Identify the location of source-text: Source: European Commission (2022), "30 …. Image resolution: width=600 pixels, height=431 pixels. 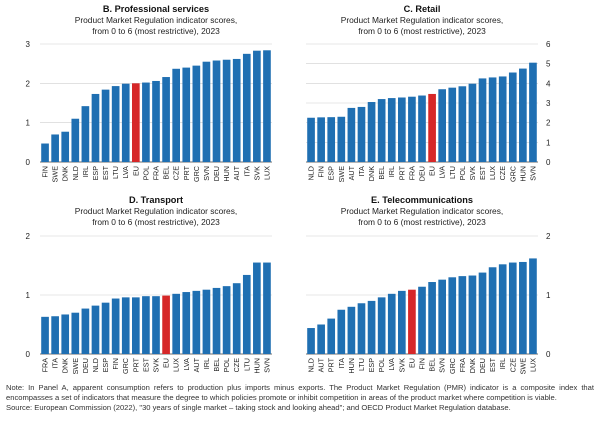
(258, 407).